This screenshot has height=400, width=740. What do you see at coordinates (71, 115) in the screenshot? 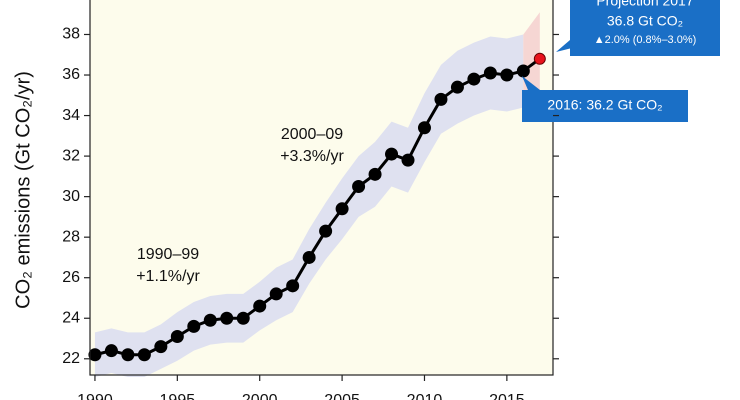
I see `y-tick-label: 34` at bounding box center [71, 115].